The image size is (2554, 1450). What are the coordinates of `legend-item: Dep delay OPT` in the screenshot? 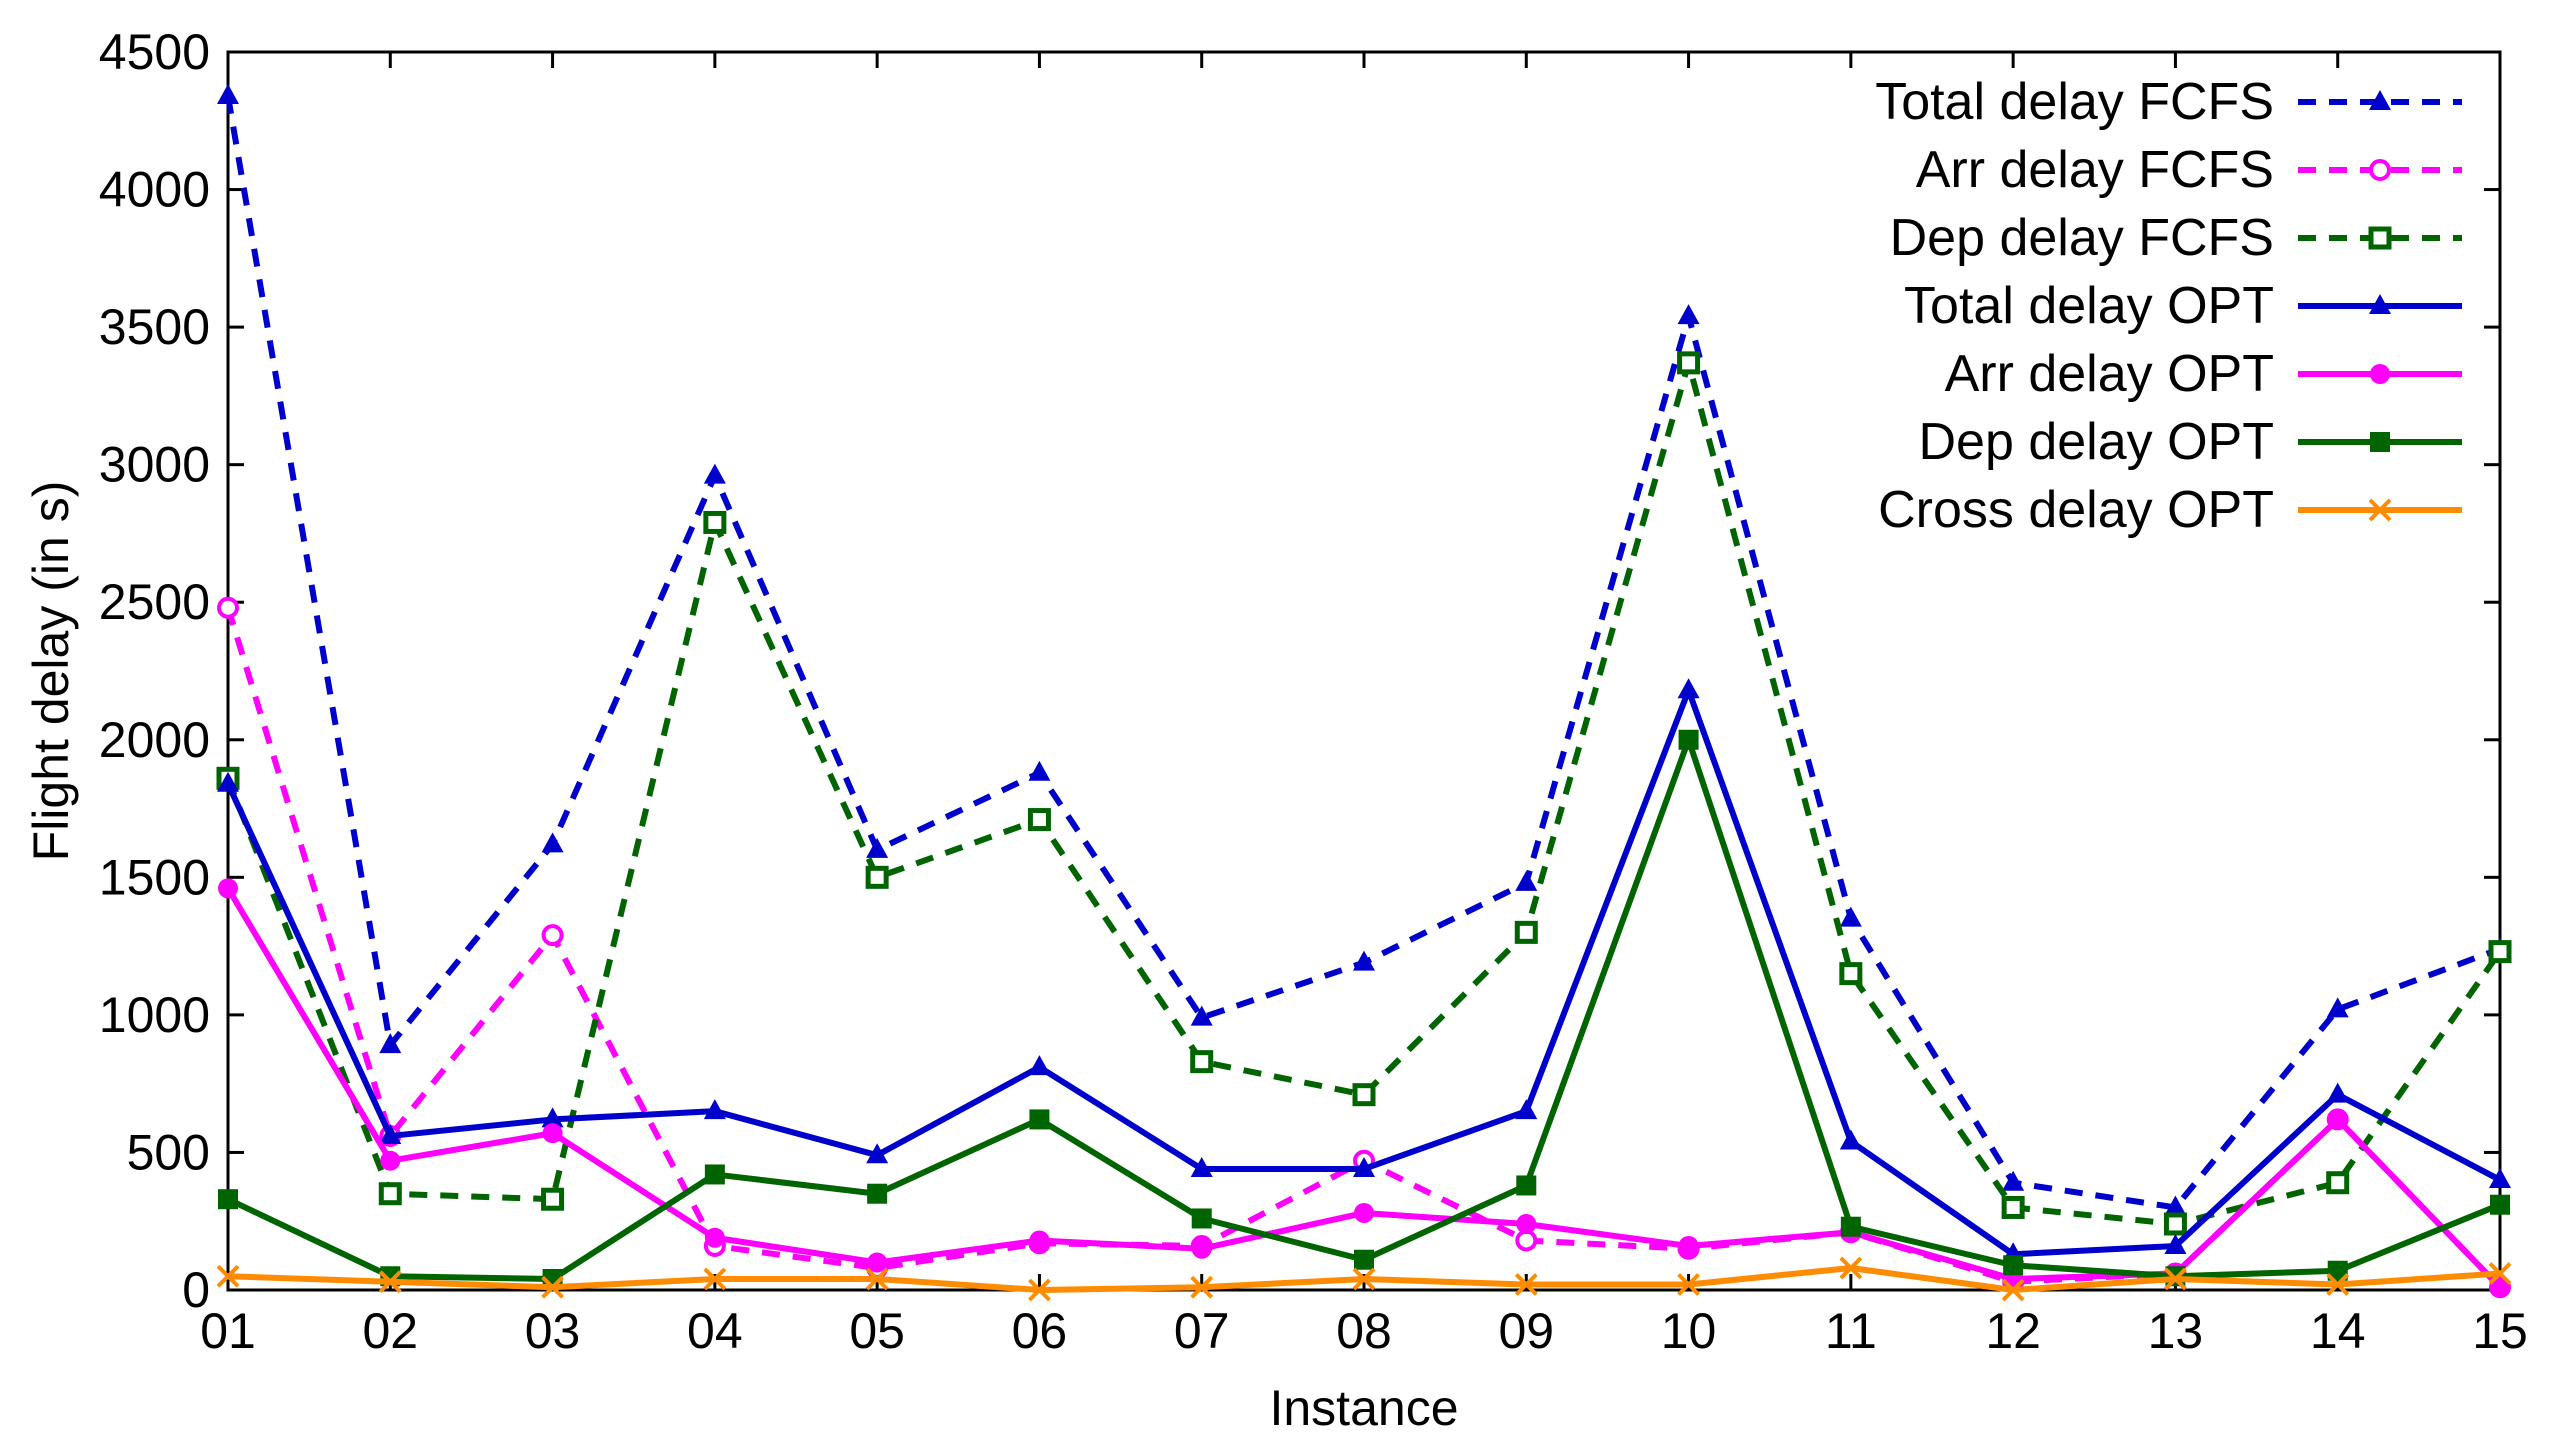 It's located at (2190, 442).